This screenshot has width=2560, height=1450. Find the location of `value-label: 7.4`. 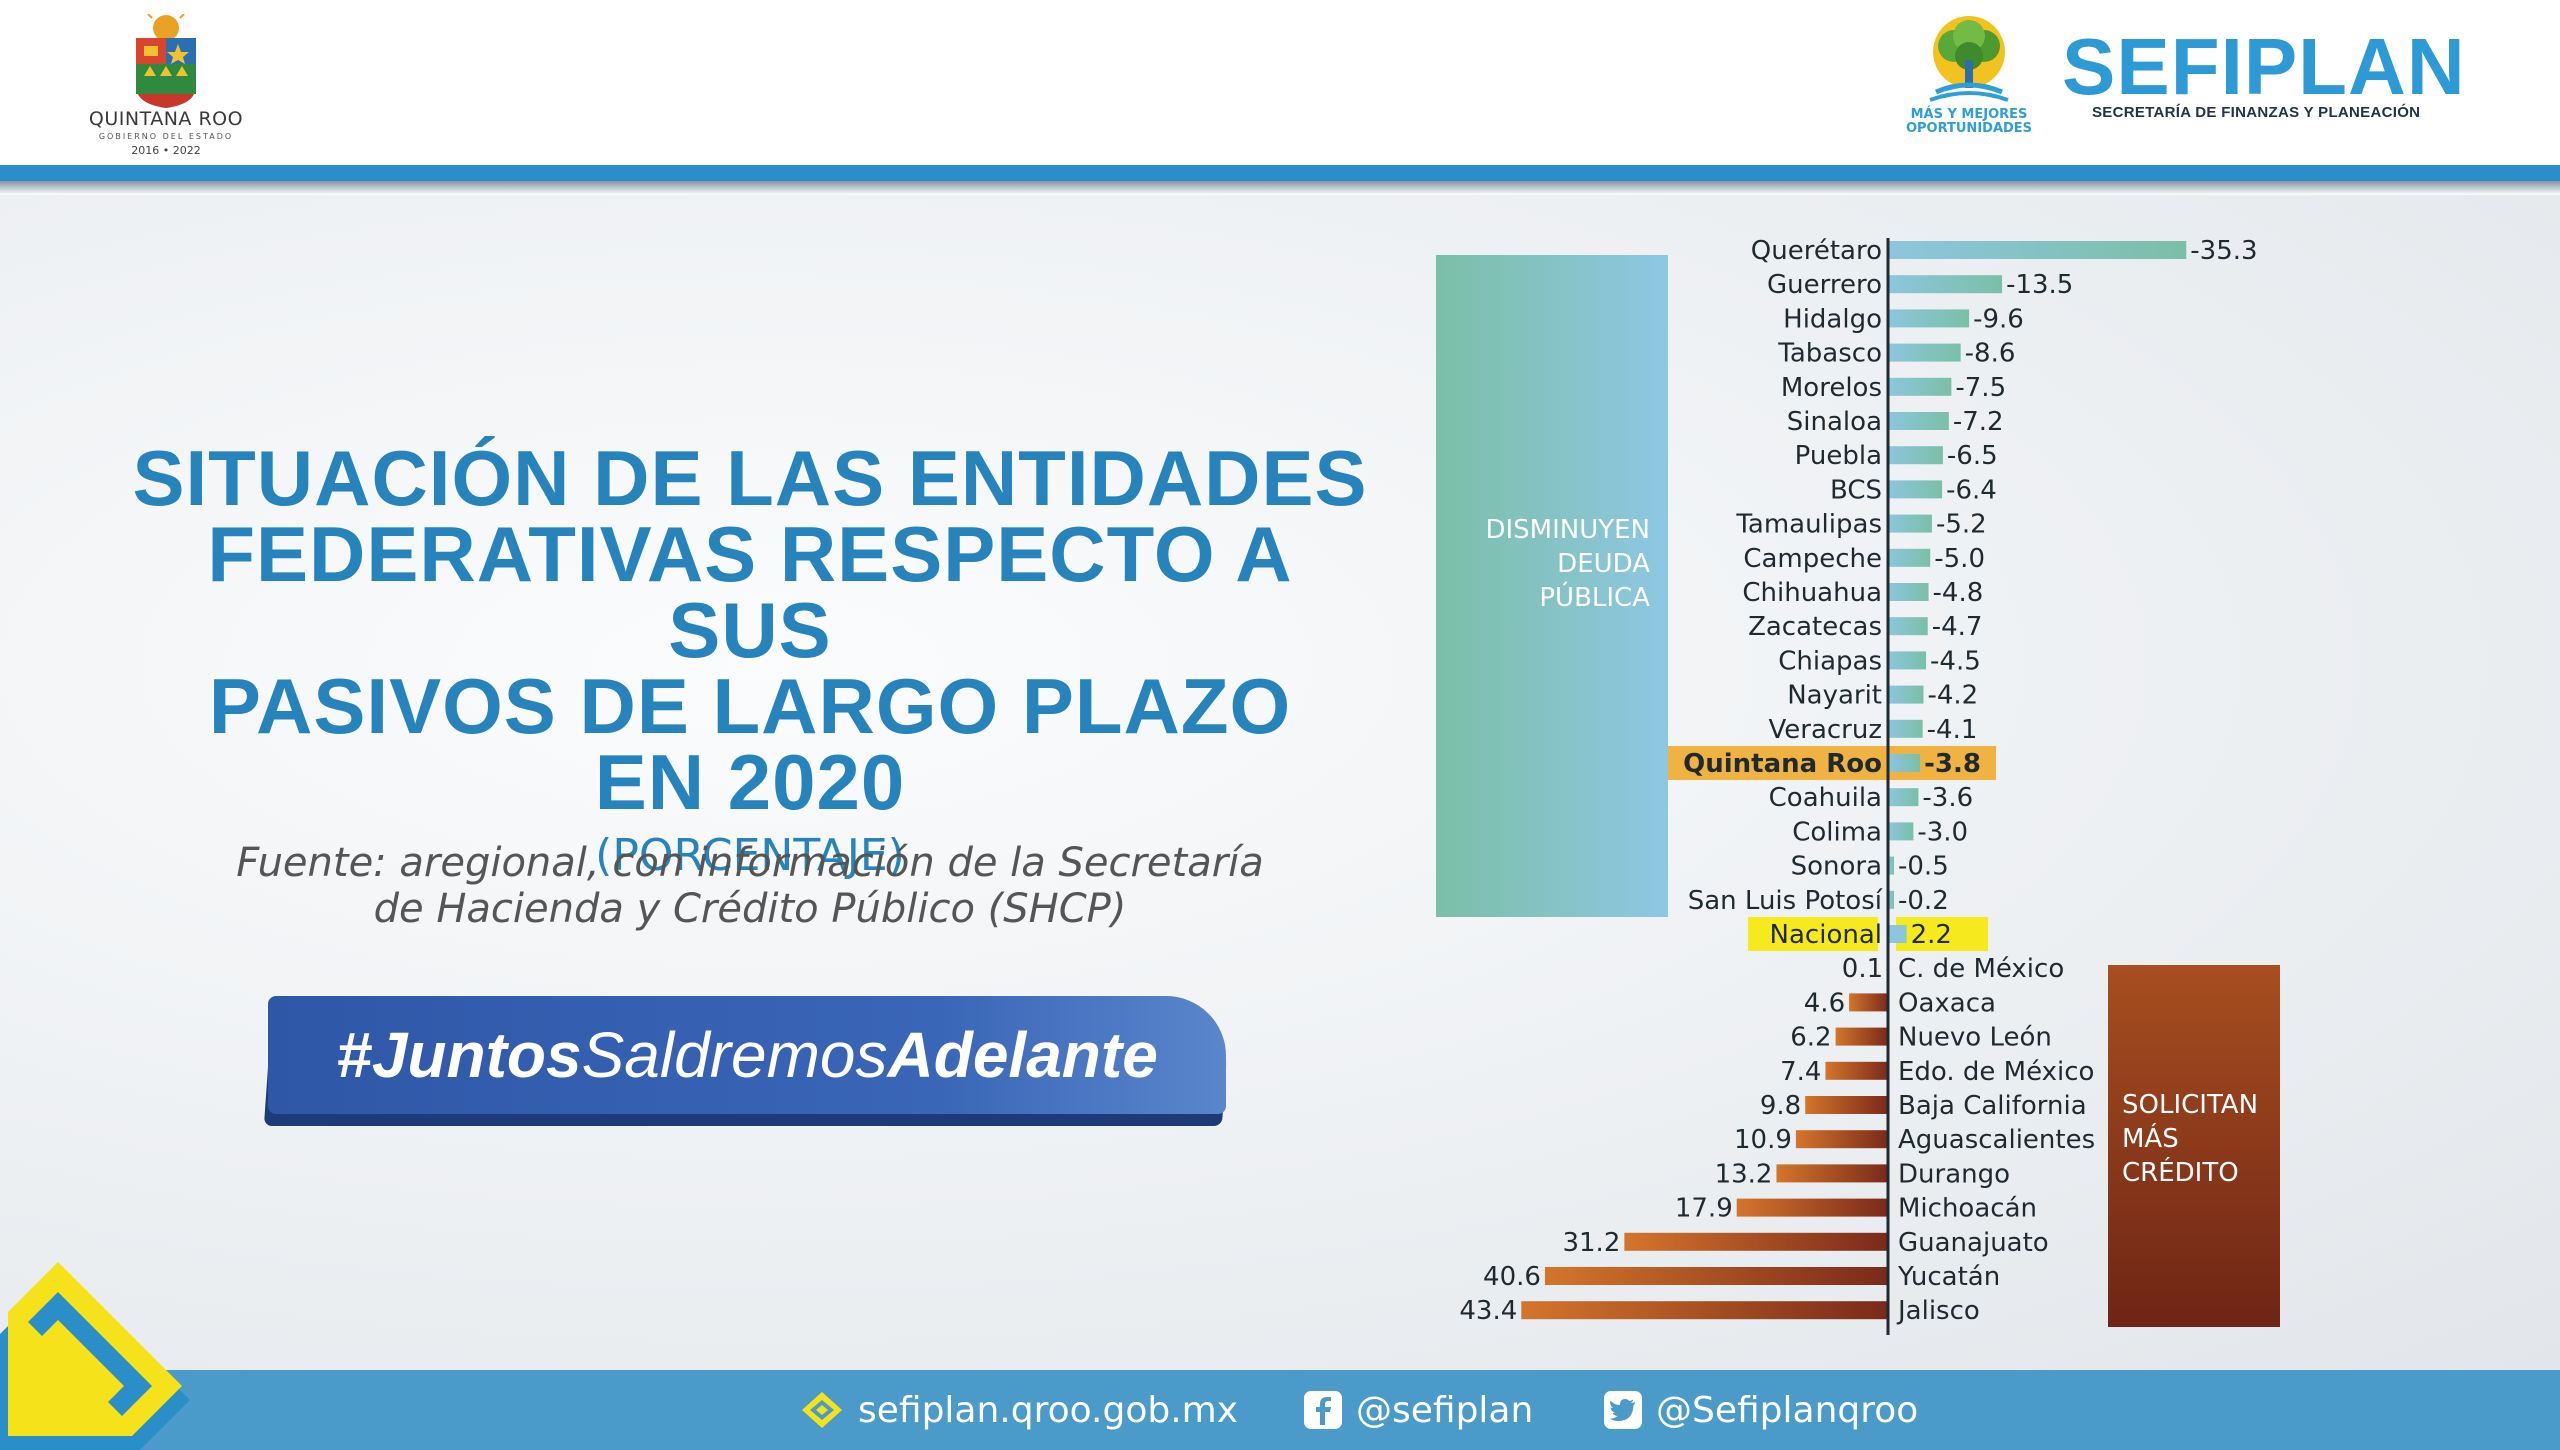

value-label: 7.4 is located at coordinates (1800, 1072).